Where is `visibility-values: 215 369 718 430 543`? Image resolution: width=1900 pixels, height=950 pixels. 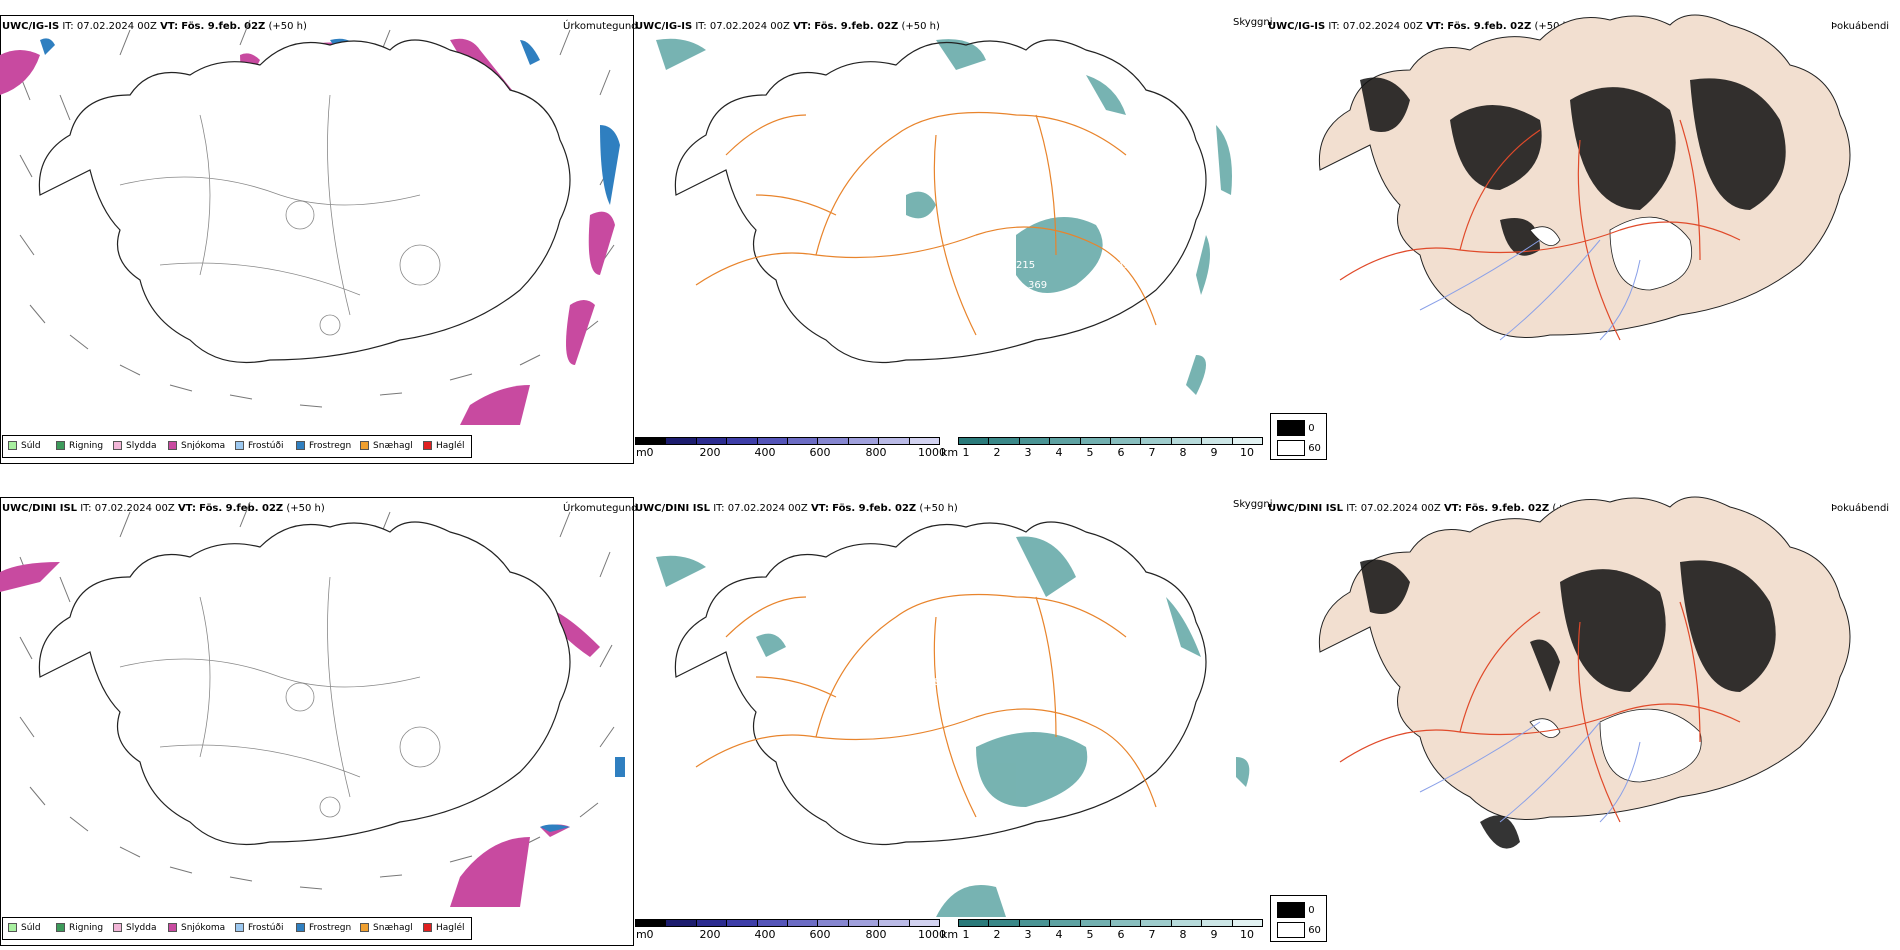
visibility-values: 215 369 718 430 543 is located at coordinates (1073, 283).